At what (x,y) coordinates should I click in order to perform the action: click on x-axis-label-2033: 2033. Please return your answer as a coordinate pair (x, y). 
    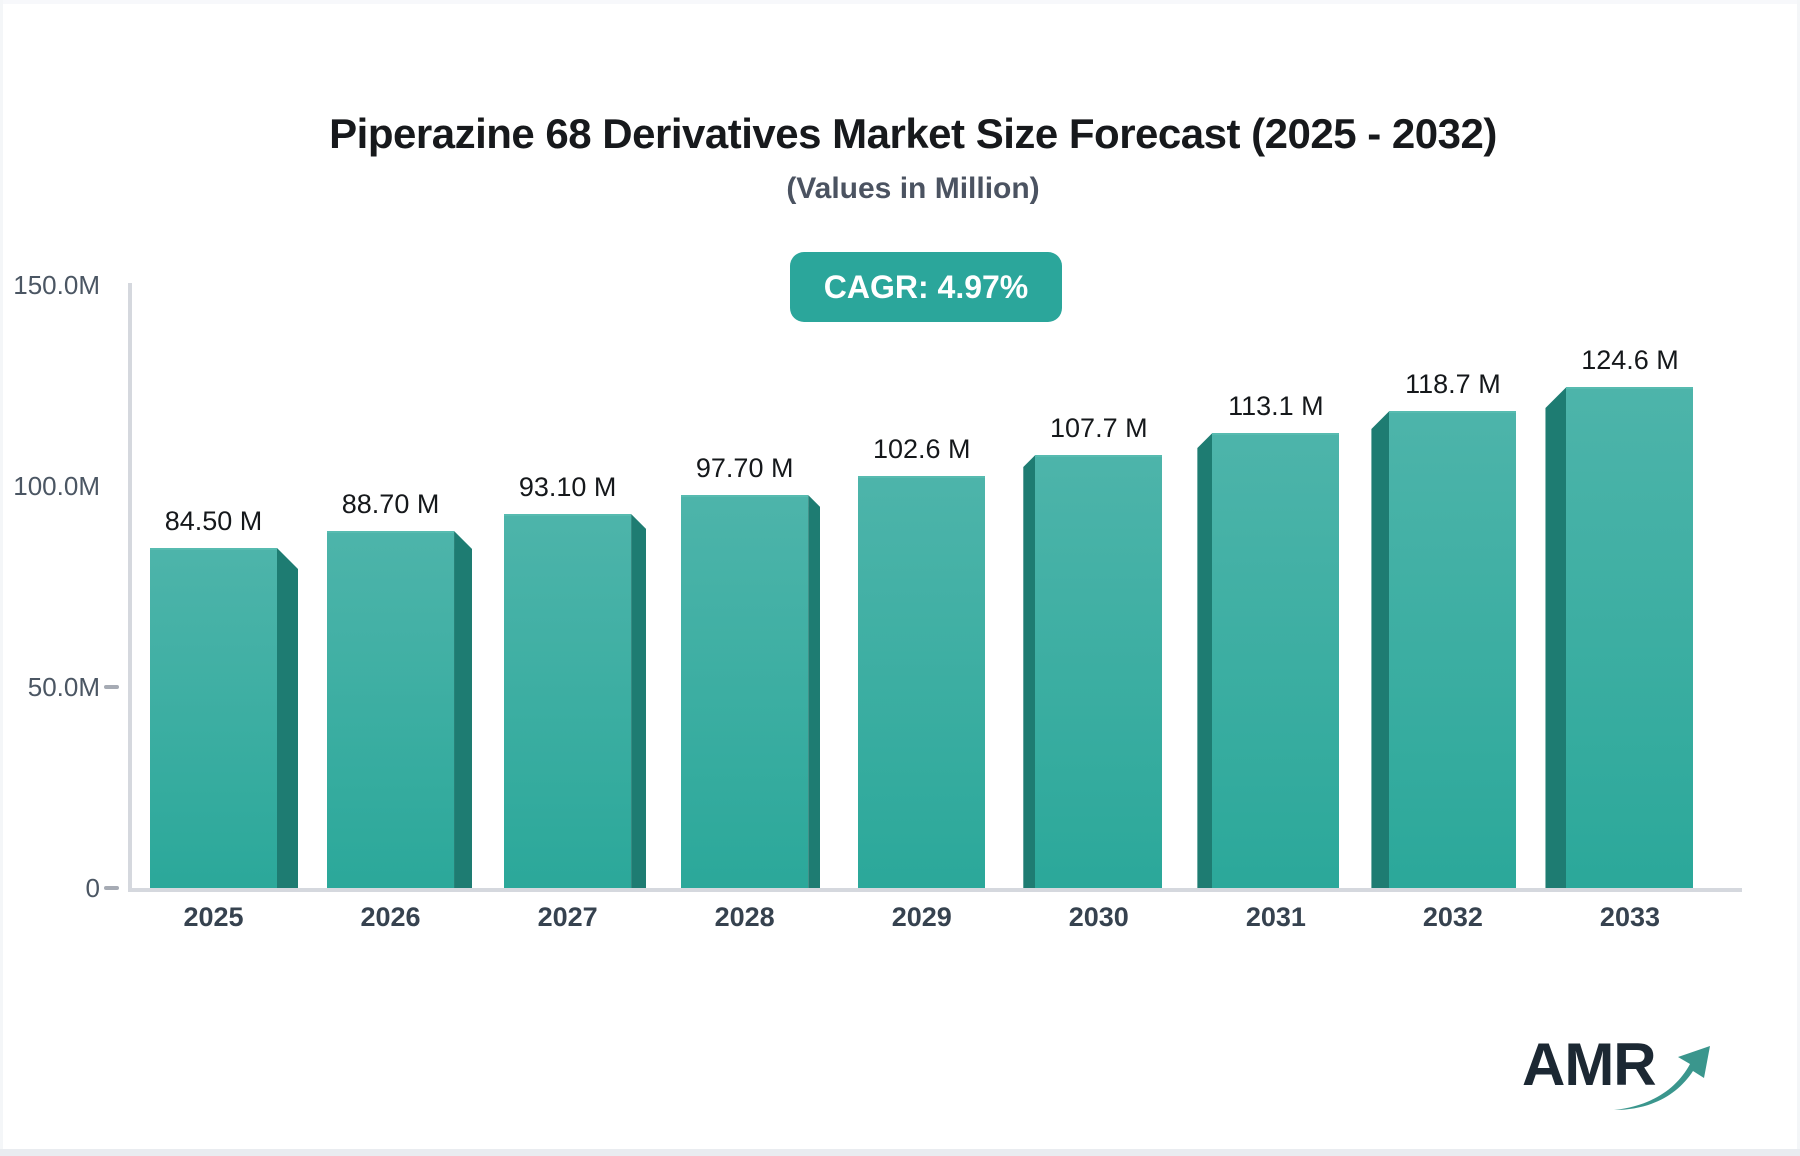
    Looking at the image, I should click on (1629, 917).